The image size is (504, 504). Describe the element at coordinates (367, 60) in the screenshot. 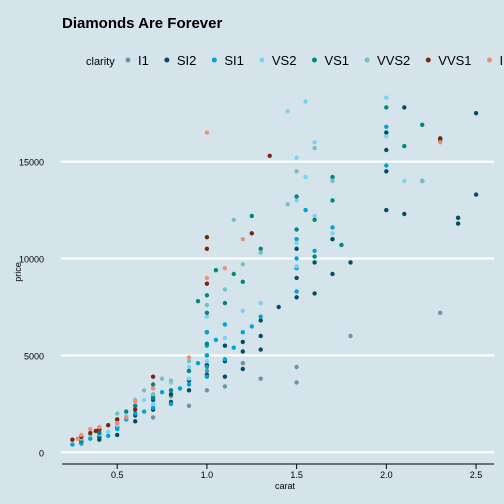

I see `legend-key-VVS2` at that location.